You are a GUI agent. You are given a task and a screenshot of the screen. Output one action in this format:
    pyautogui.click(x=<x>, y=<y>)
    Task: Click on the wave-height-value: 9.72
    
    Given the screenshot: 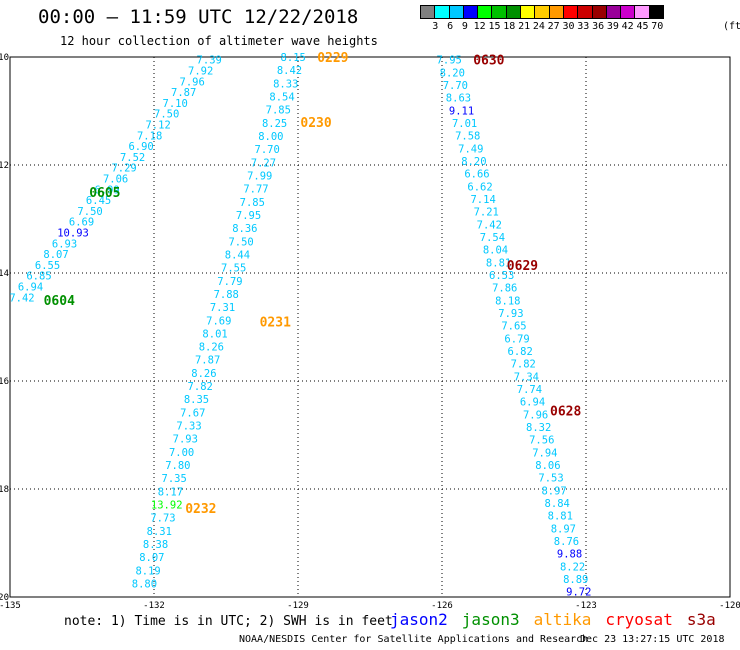 What is the action you would take?
    pyautogui.click(x=578, y=593)
    